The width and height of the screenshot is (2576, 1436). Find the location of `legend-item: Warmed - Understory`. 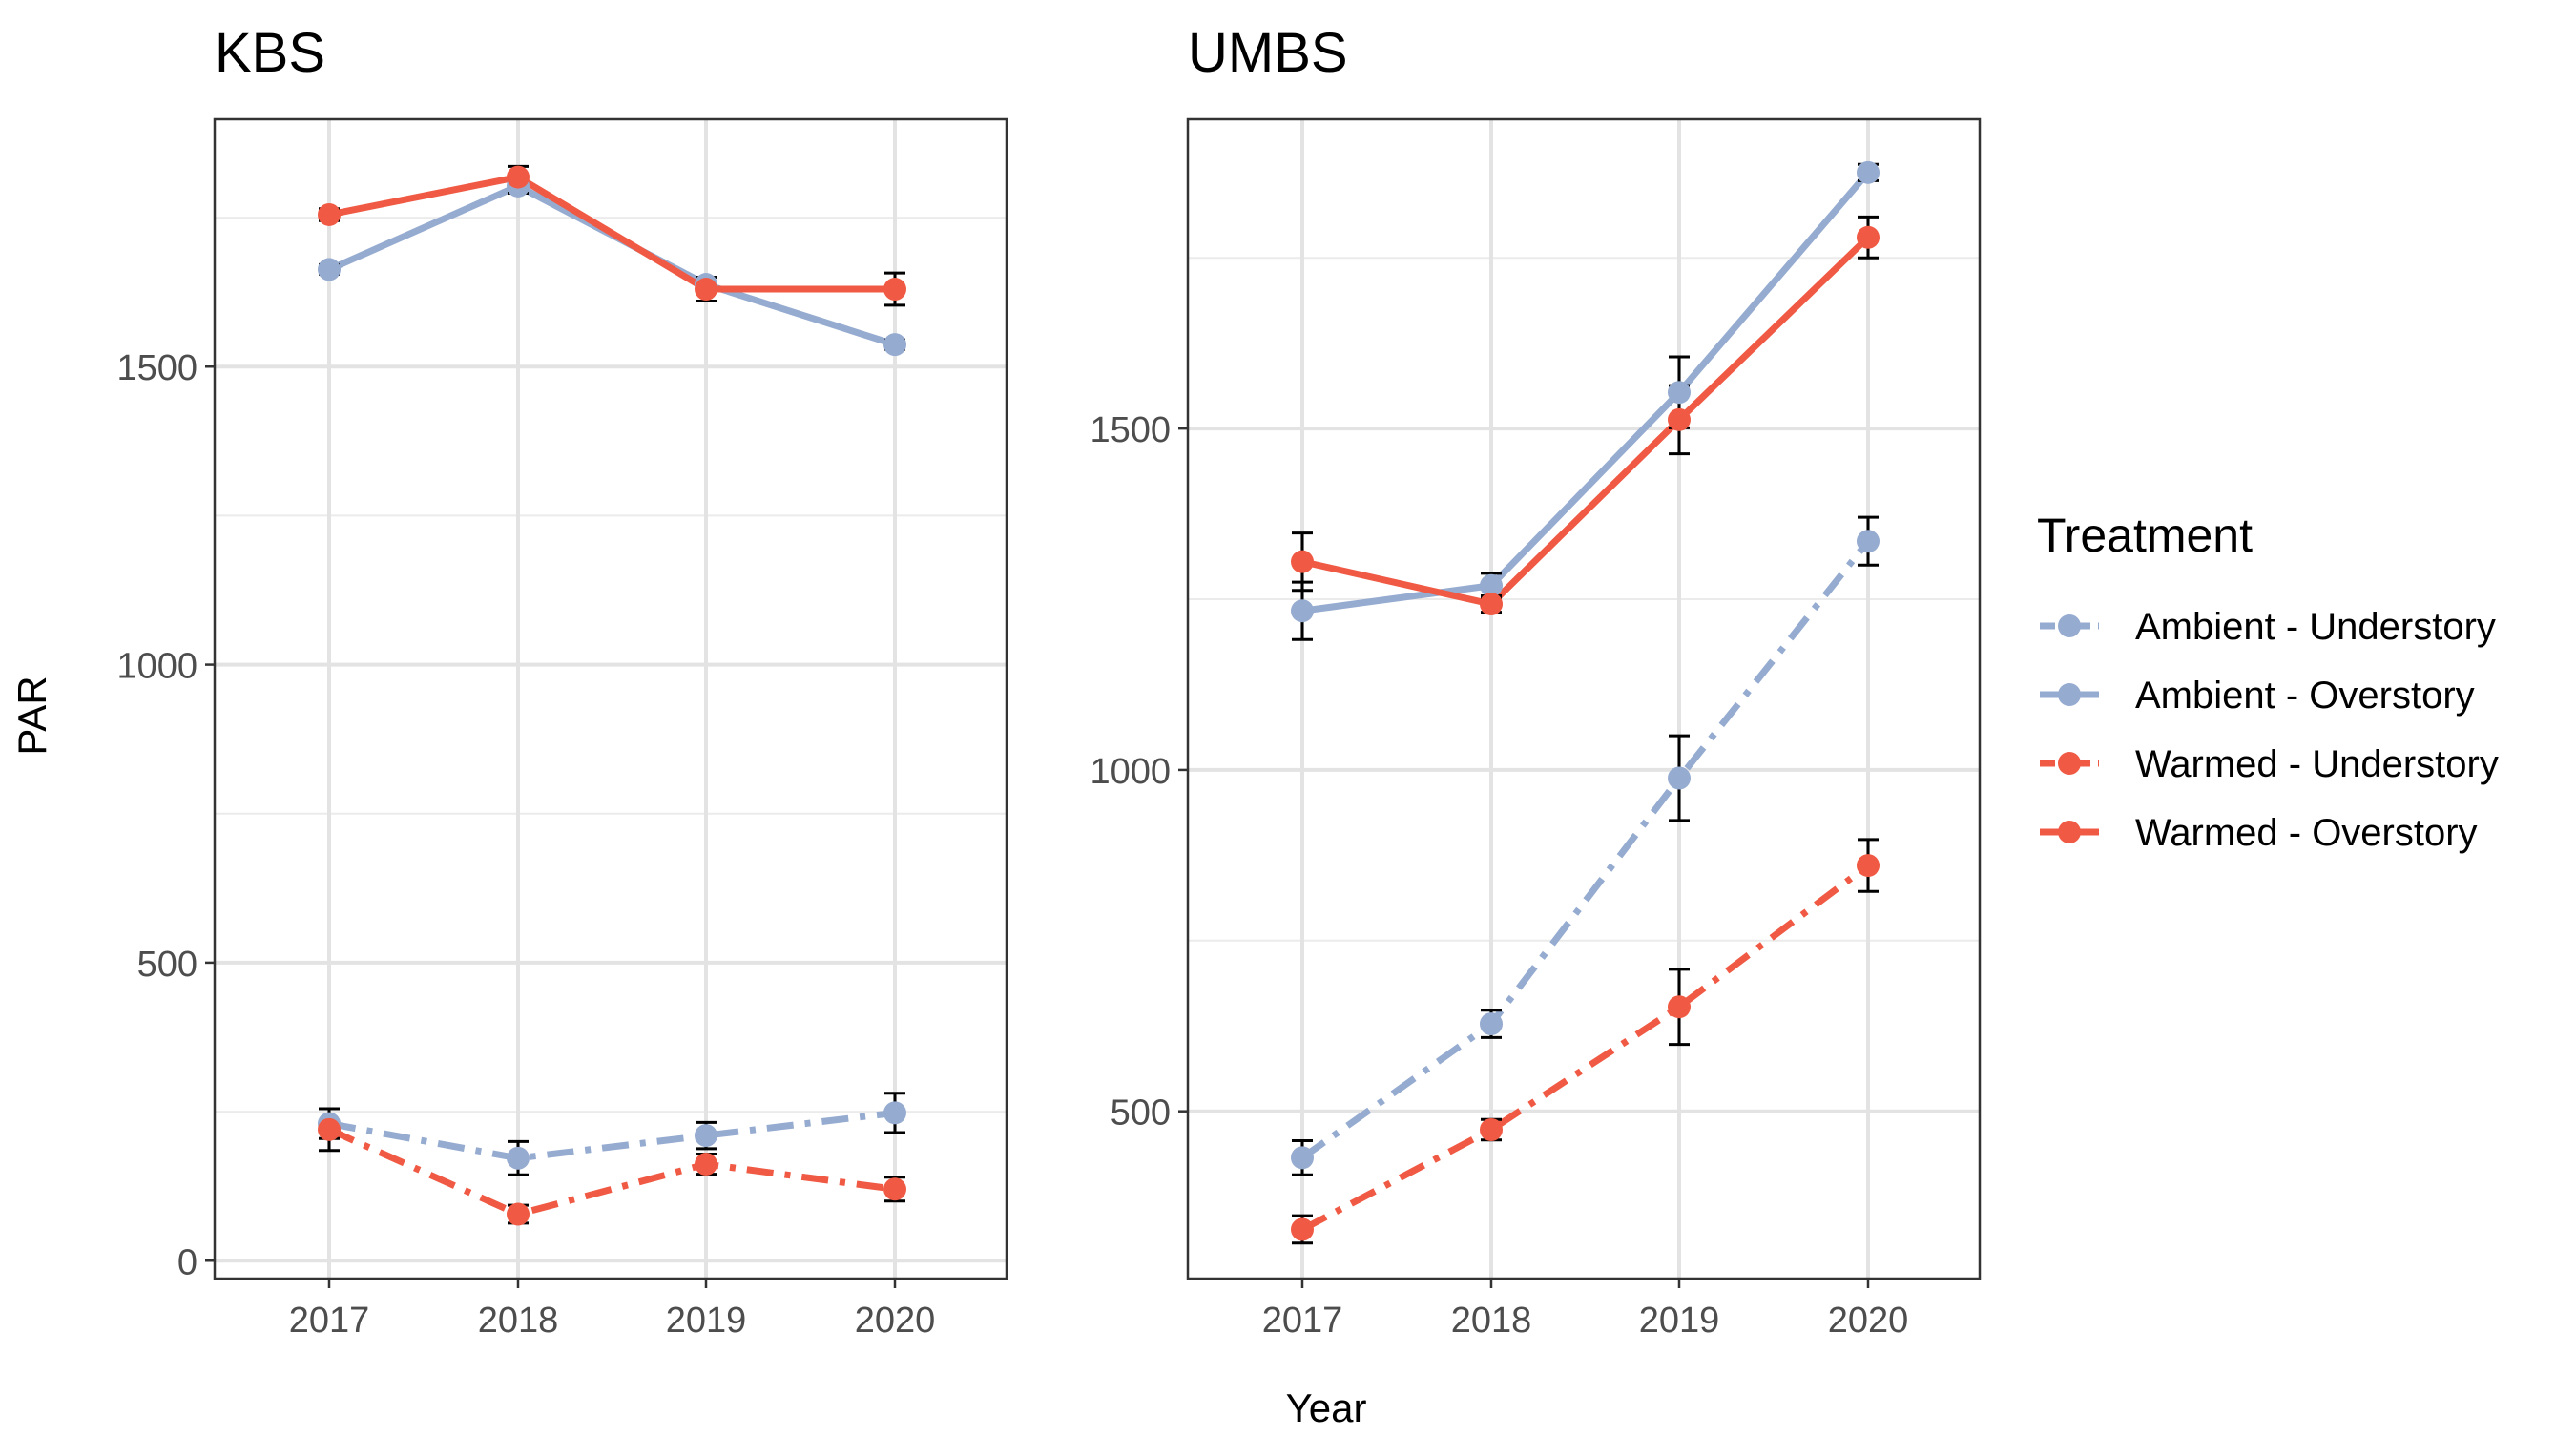

legend-item: Warmed - Understory is located at coordinates (2269, 764).